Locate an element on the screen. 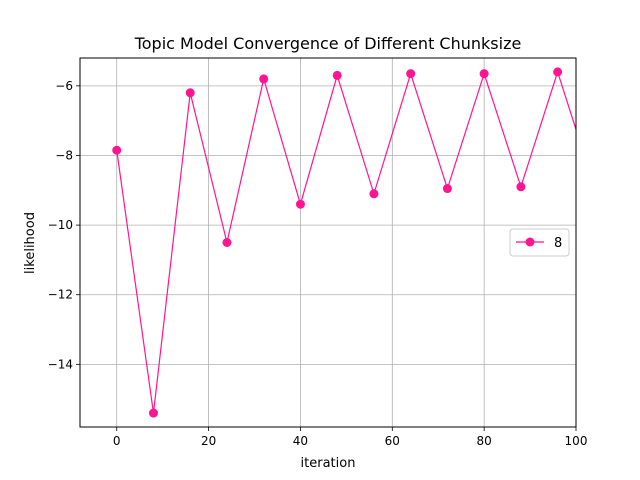  y-tick-label: −12 is located at coordinates (60, 295).